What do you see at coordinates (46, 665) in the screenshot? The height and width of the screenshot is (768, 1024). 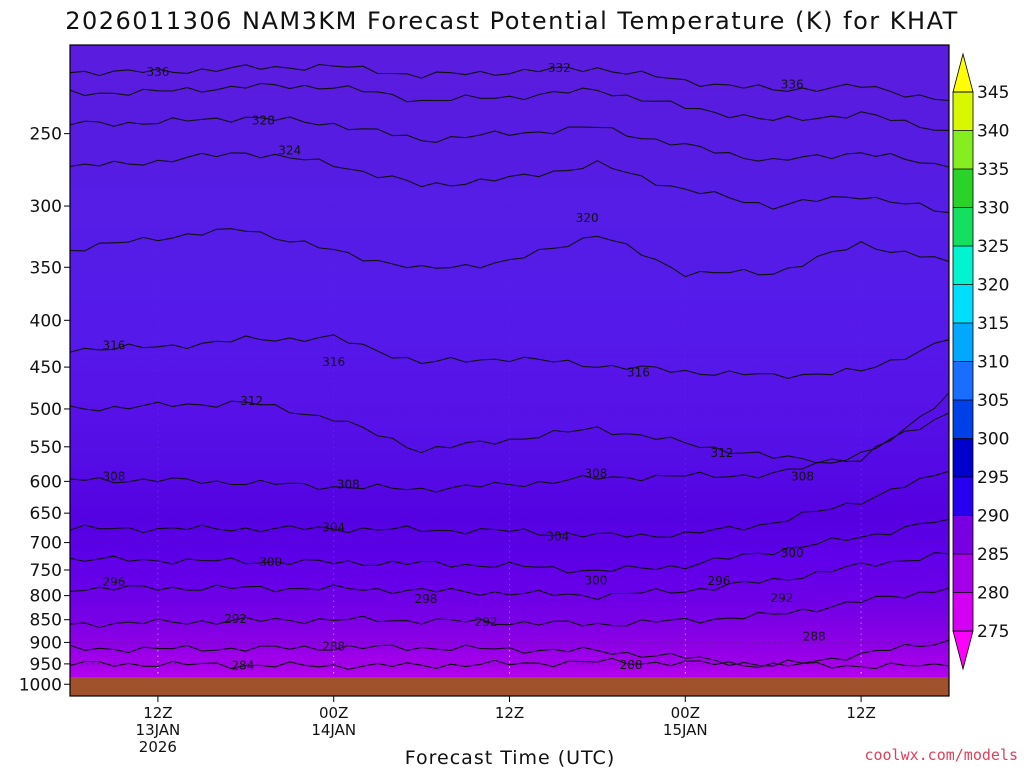 I see `y-tick-label: 950` at bounding box center [46, 665].